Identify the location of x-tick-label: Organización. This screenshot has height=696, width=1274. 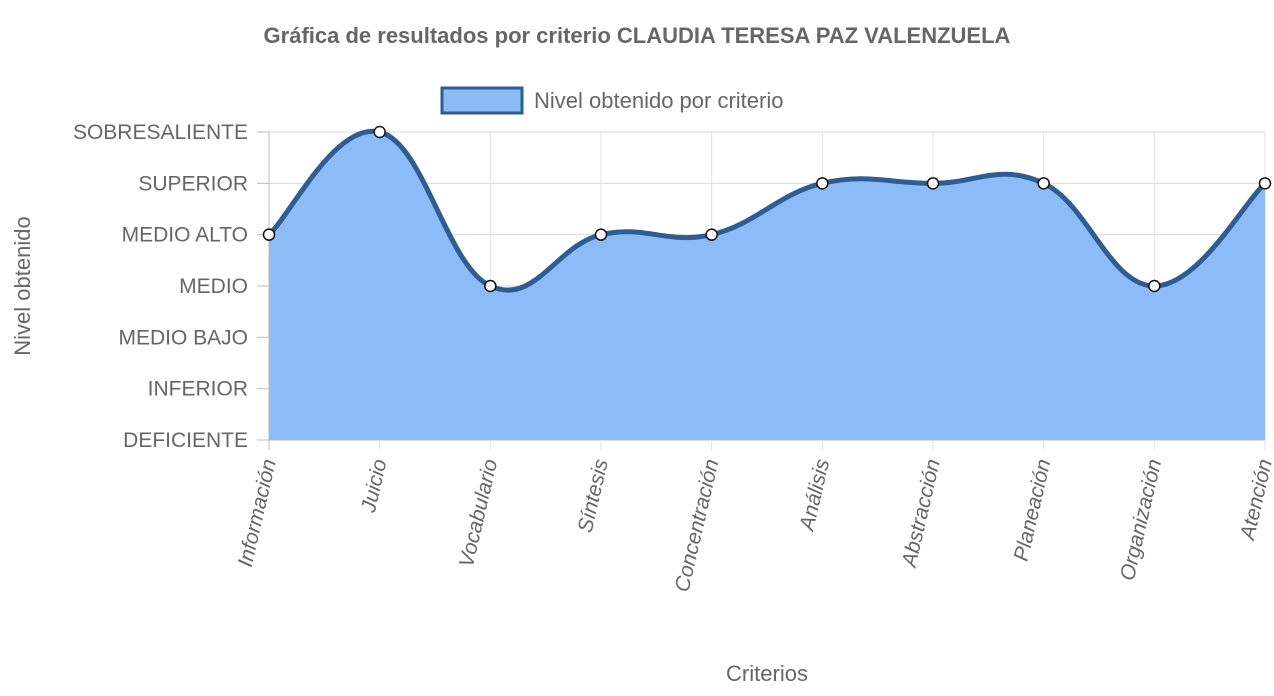
(1141, 520).